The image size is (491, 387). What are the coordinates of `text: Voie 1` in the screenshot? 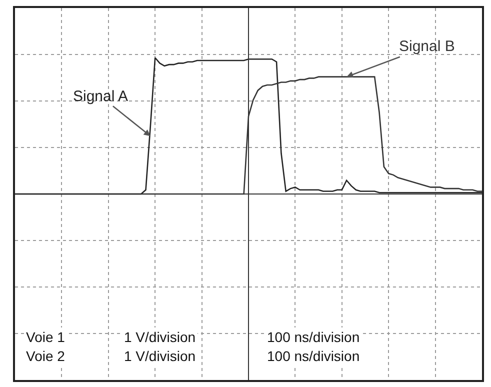 It's located at (46, 337).